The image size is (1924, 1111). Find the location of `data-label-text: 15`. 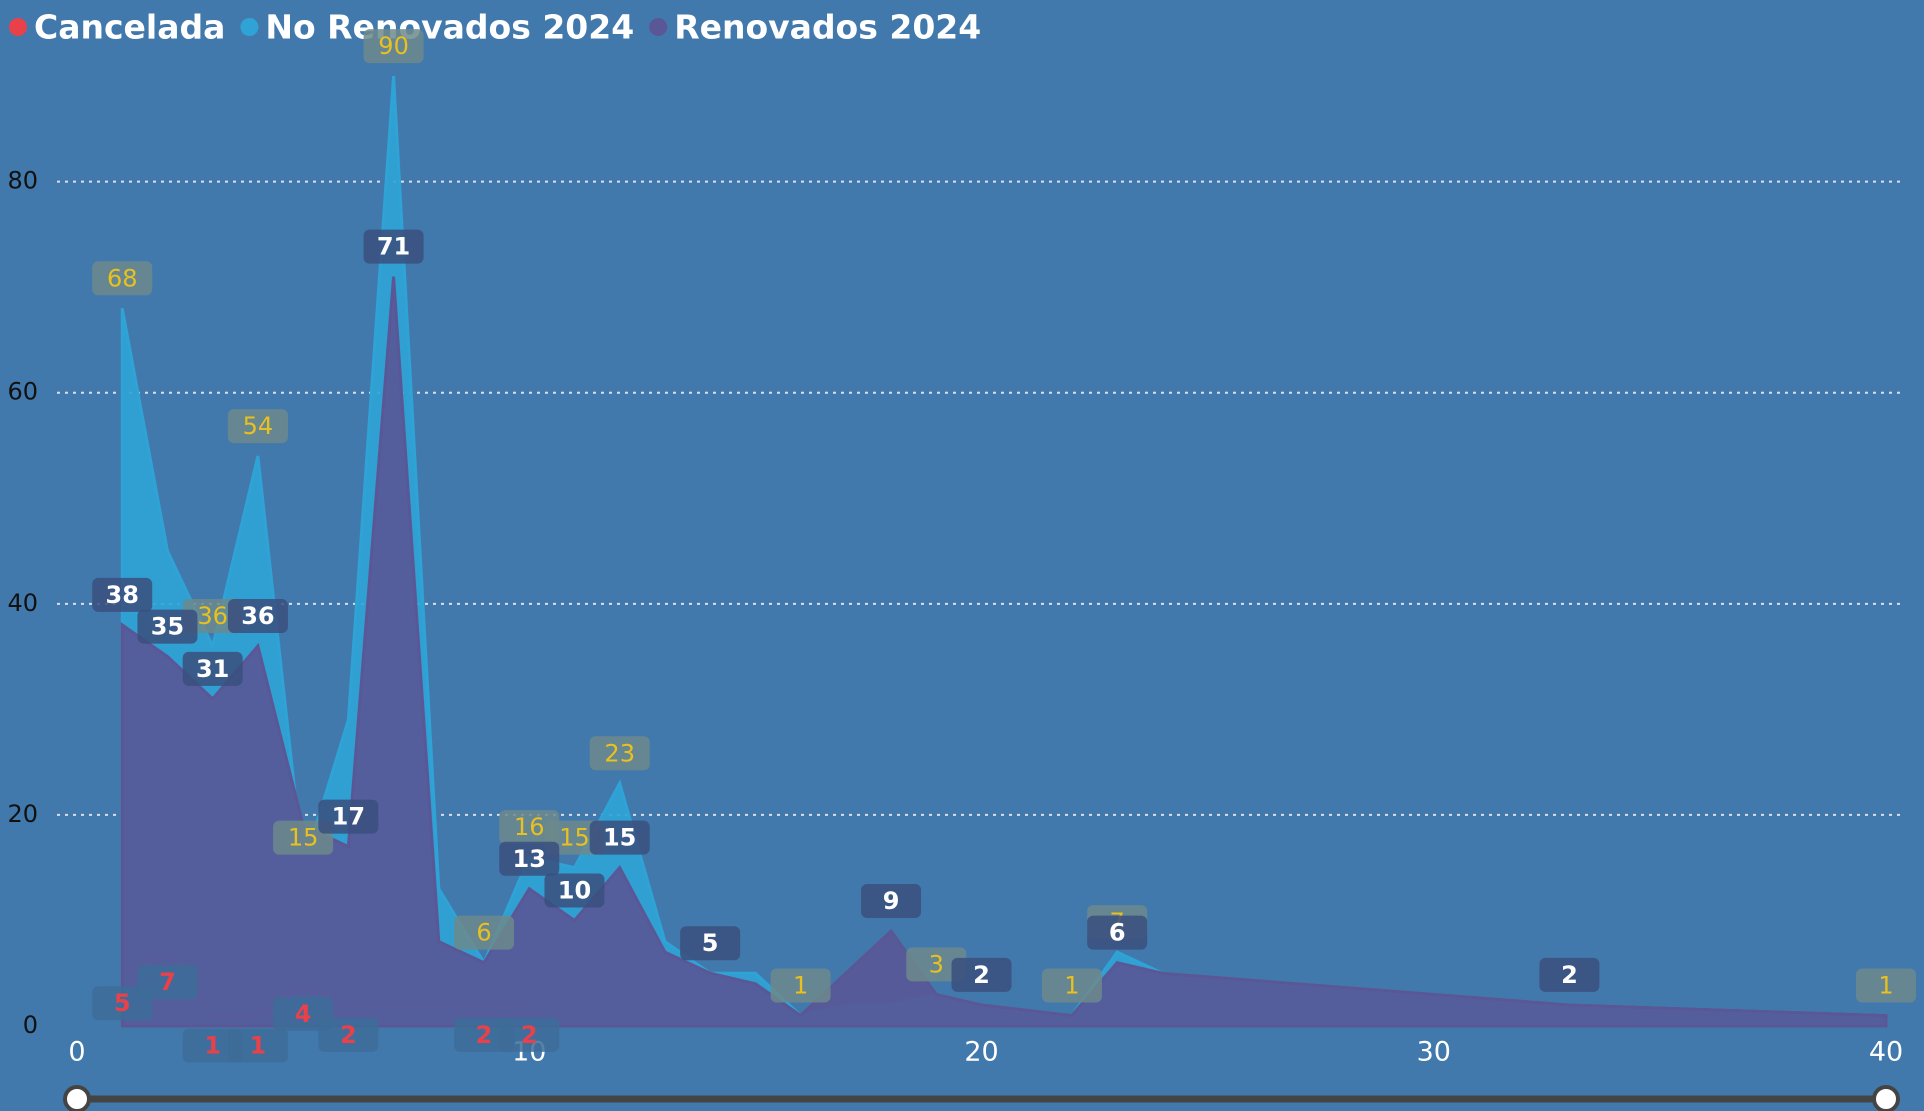

data-label-text: 15 is located at coordinates (574, 838).